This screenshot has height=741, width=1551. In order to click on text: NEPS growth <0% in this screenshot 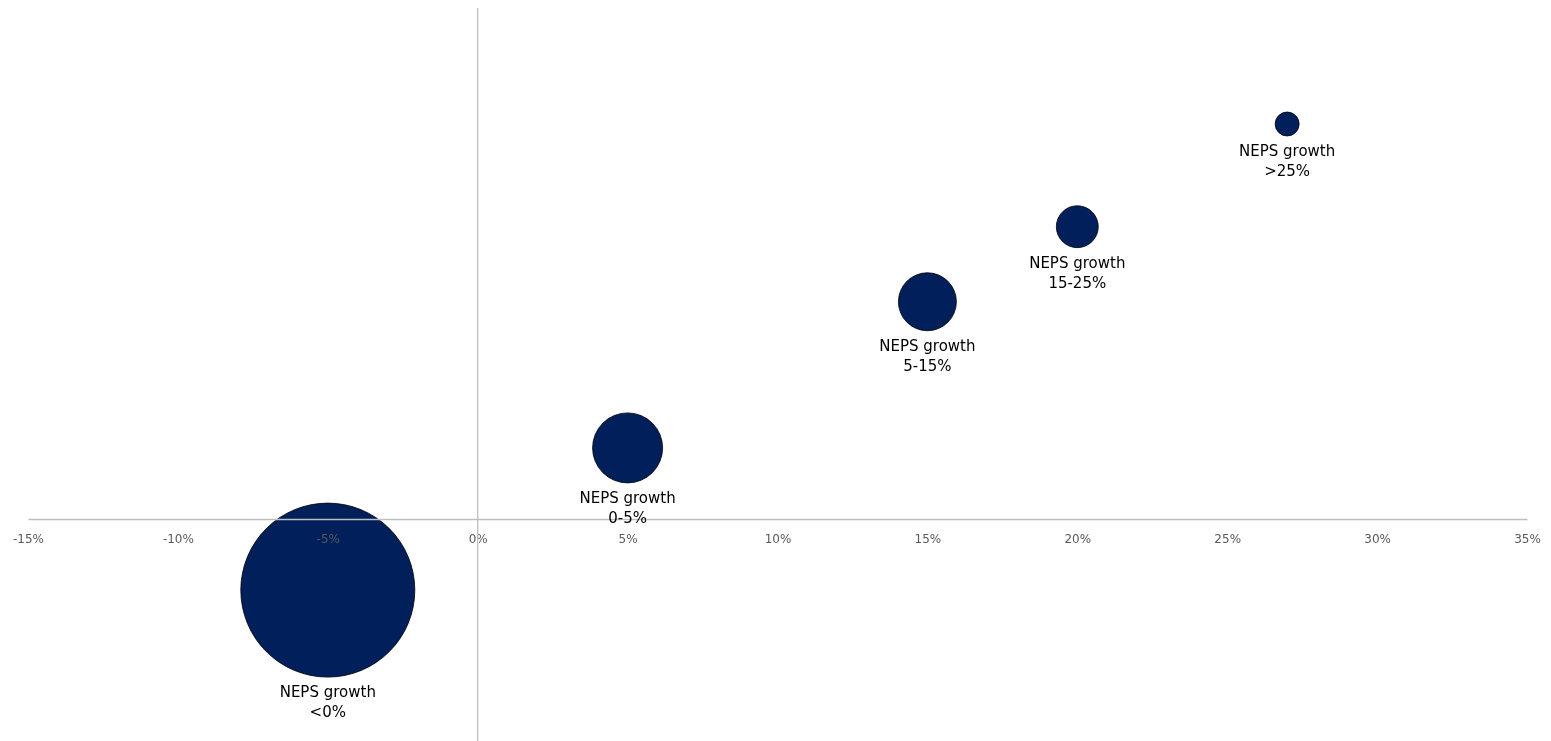, I will do `click(327, 702)`.